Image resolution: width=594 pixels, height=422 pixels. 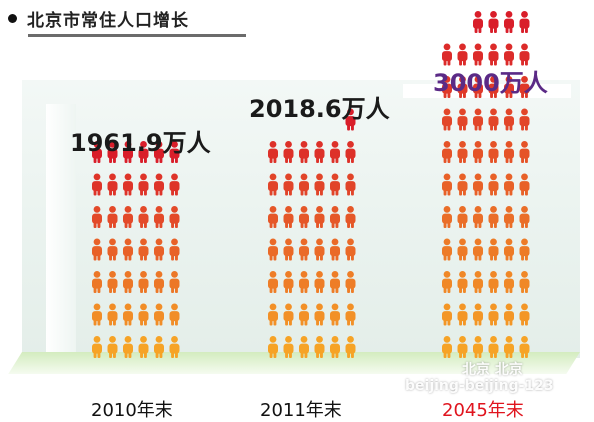 I want to click on value-label-2011: 2018.6万人, so click(x=319, y=109).